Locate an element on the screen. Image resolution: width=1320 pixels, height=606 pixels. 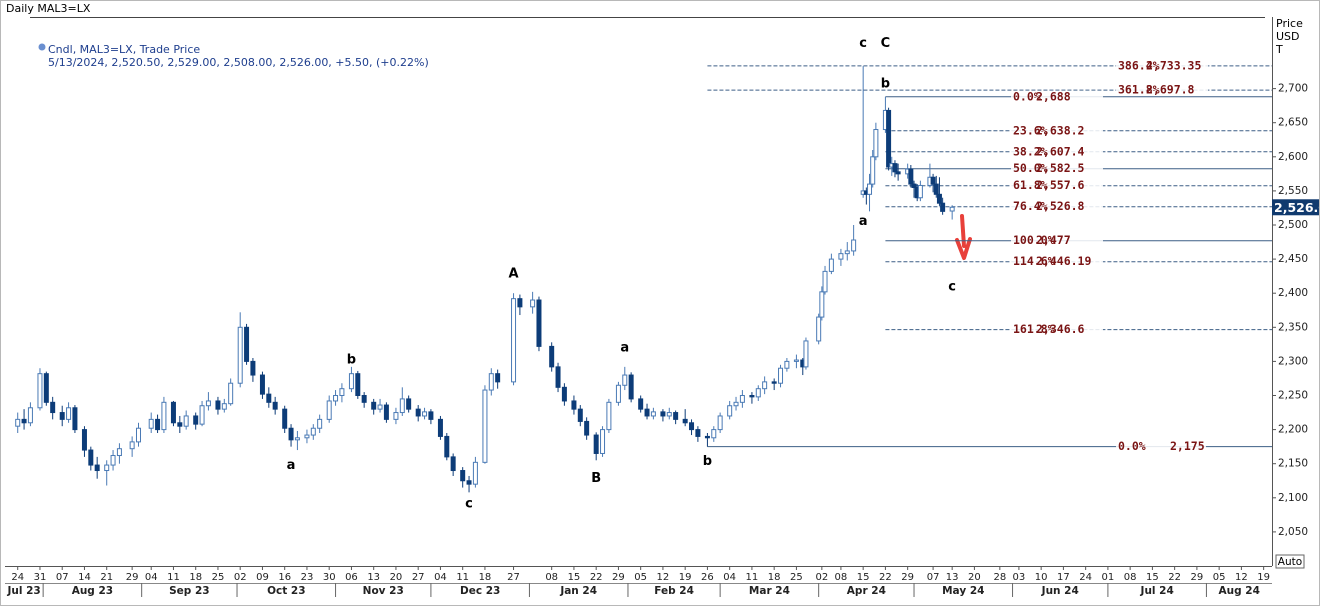
month-label: Jul 24 is located at coordinates (1157, 591).